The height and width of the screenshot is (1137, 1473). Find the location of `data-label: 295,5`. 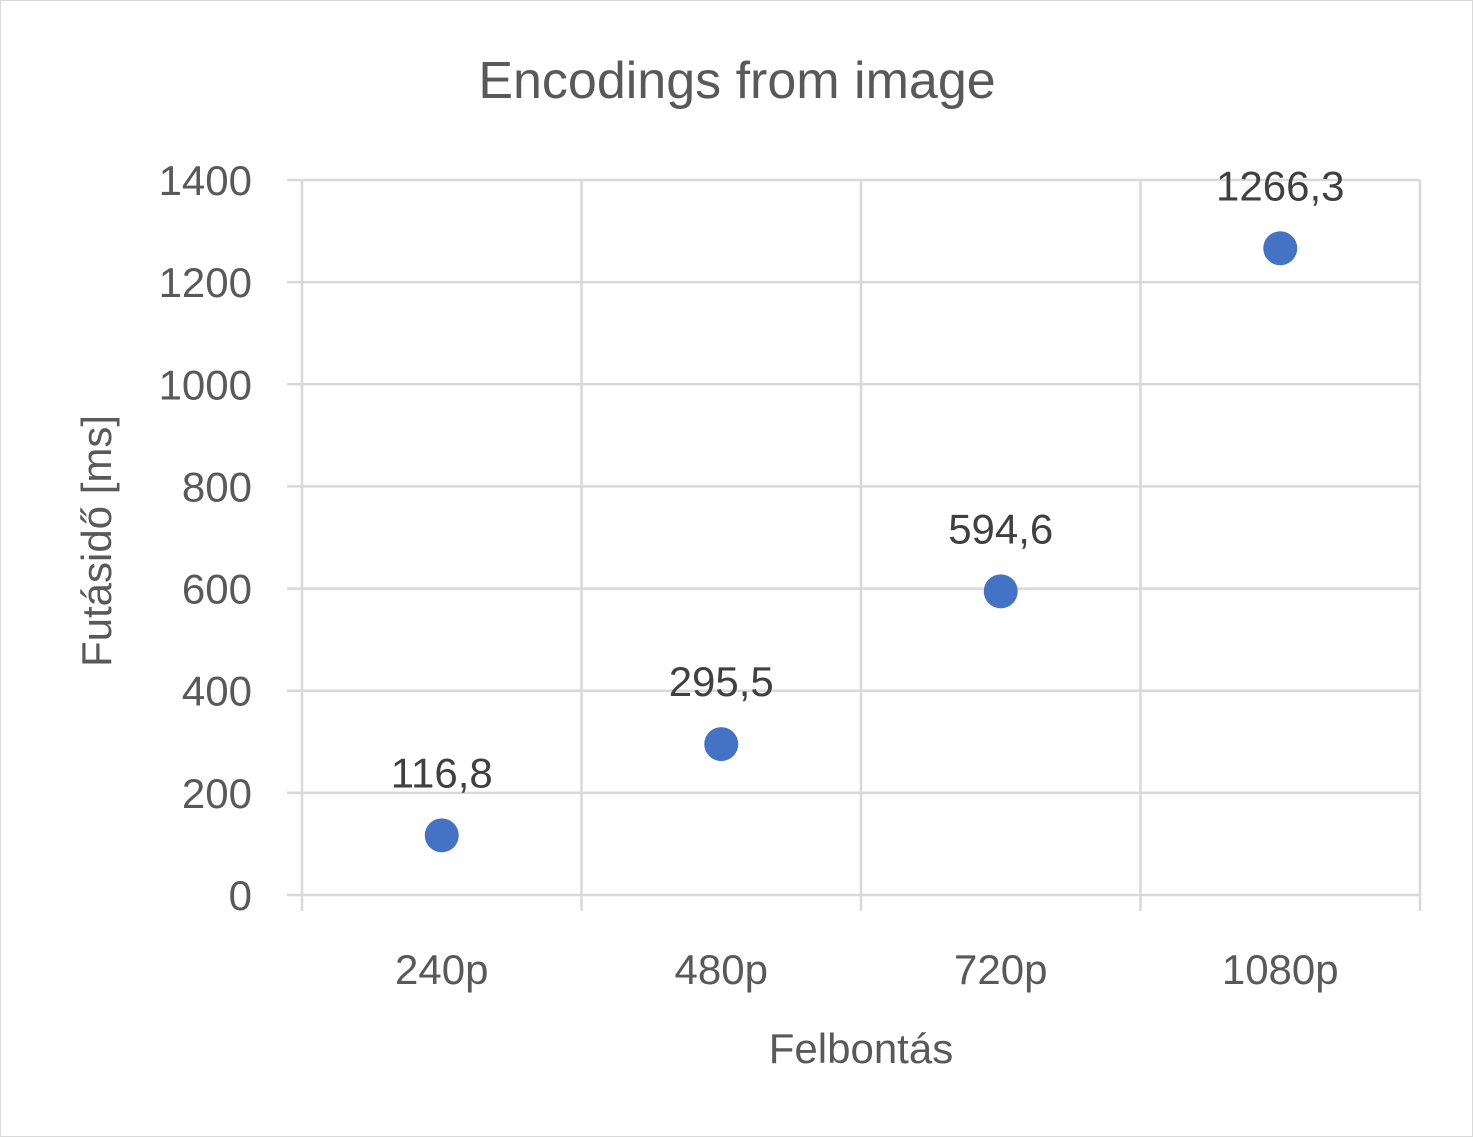

data-label: 295,5 is located at coordinates (721, 681).